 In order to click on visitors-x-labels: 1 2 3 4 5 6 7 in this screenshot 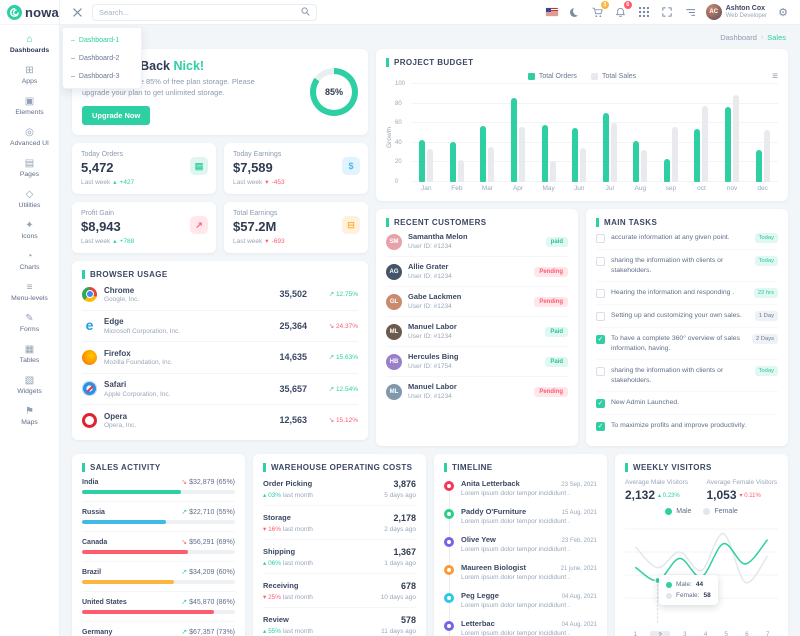, I will do `click(701, 633)`.